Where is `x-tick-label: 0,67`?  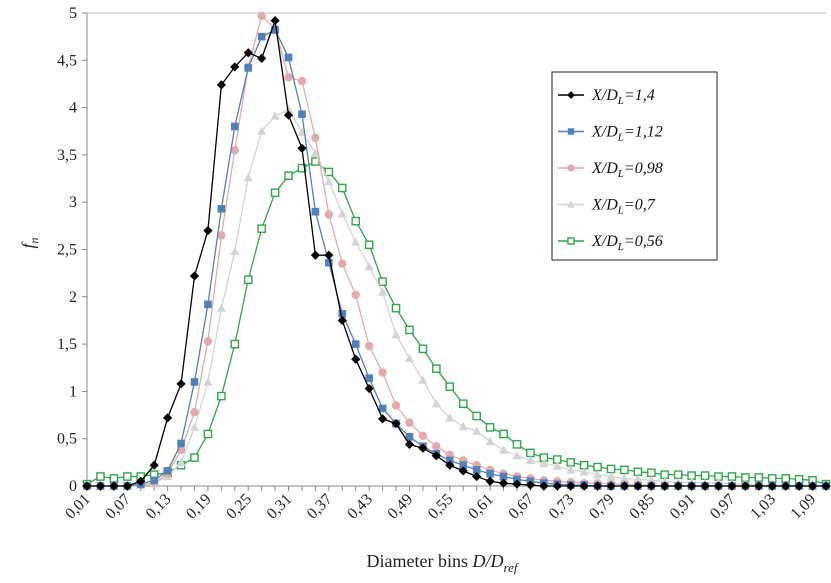
x-tick-label: 0,67 is located at coordinates (521, 507).